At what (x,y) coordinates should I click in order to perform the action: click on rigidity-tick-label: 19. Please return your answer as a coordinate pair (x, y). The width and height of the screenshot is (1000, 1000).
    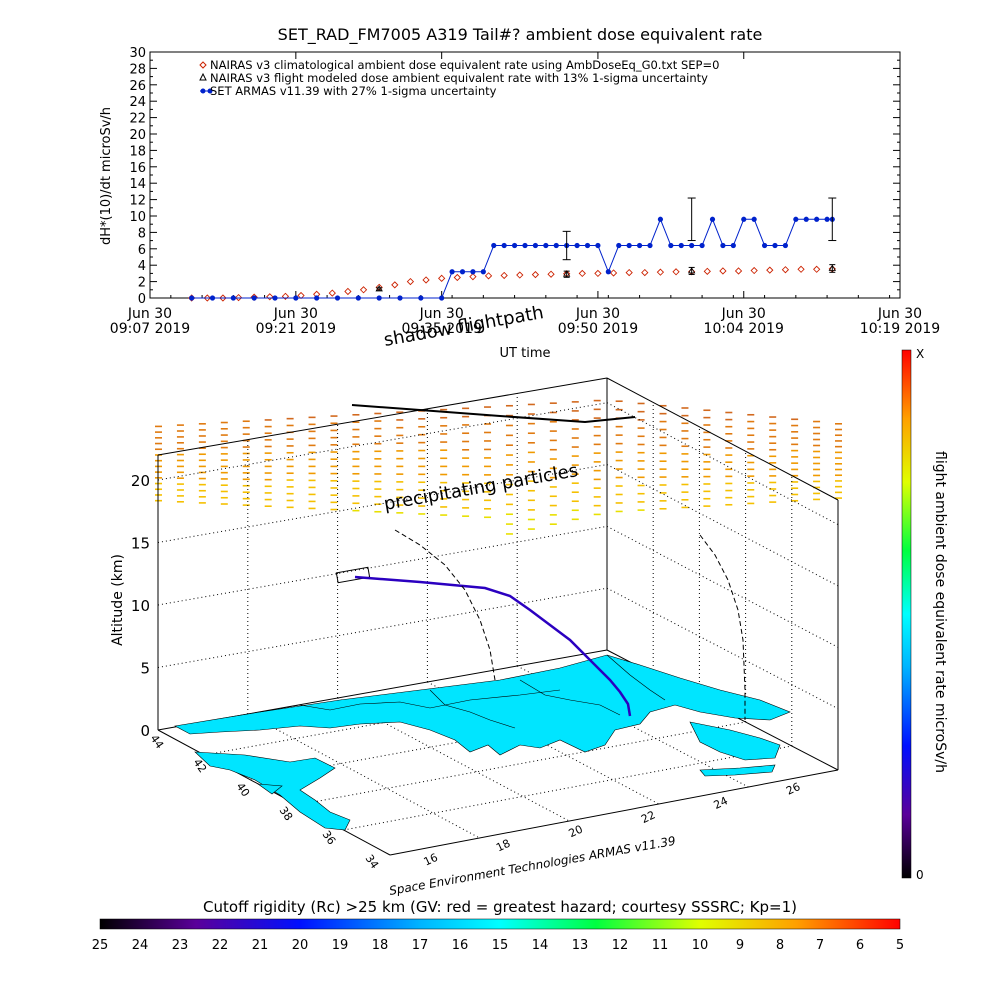
    Looking at the image, I should click on (340, 945).